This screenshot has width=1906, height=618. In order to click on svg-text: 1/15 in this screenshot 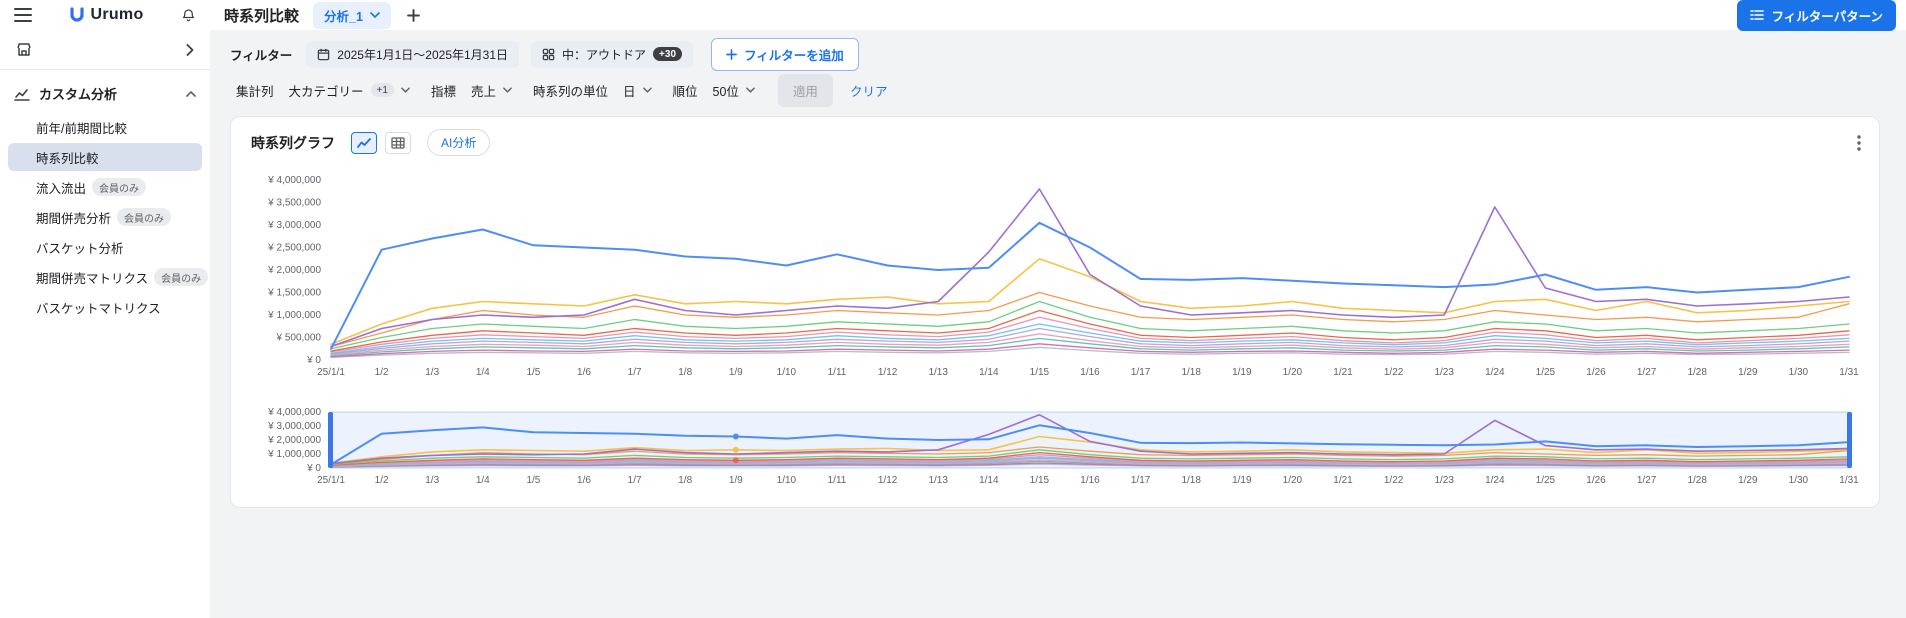, I will do `click(1040, 372)`.